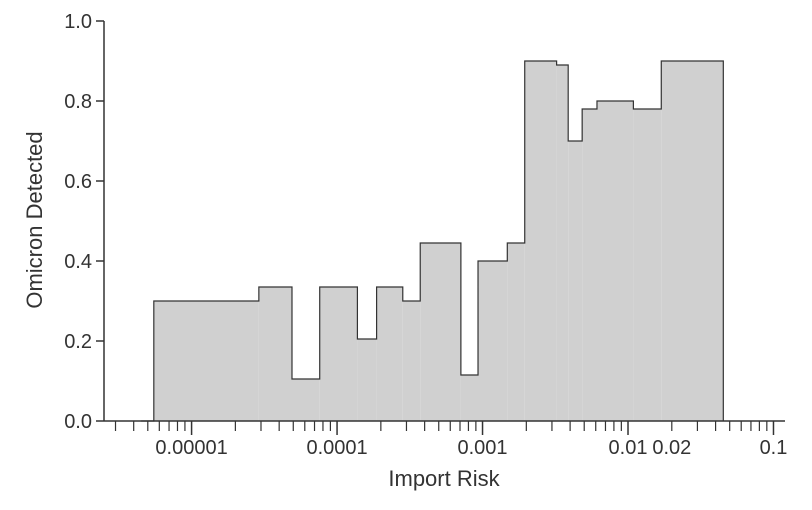 The height and width of the screenshot is (510, 812). What do you see at coordinates (78, 262) in the screenshot?
I see `y-tick-label: 0.4` at bounding box center [78, 262].